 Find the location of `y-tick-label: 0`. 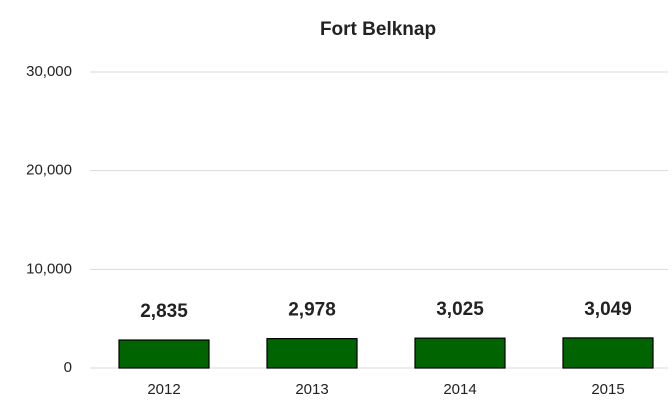

y-tick-label: 0 is located at coordinates (68, 367).